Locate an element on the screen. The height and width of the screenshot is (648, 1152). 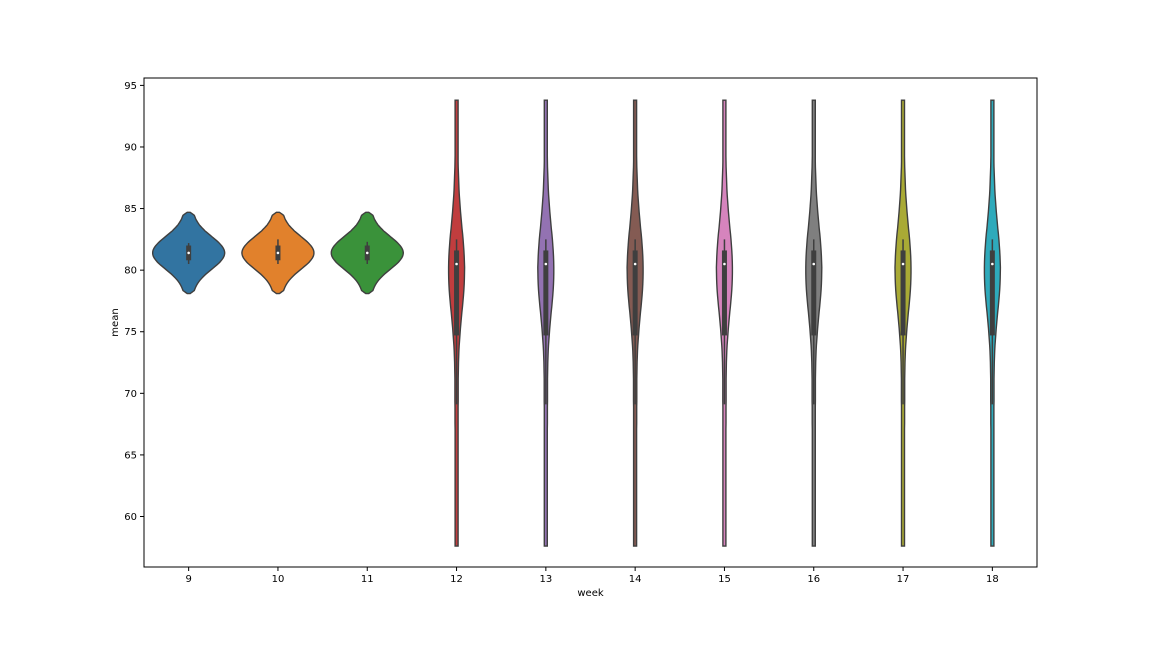
x-tick-label: 13 is located at coordinates (545, 579).